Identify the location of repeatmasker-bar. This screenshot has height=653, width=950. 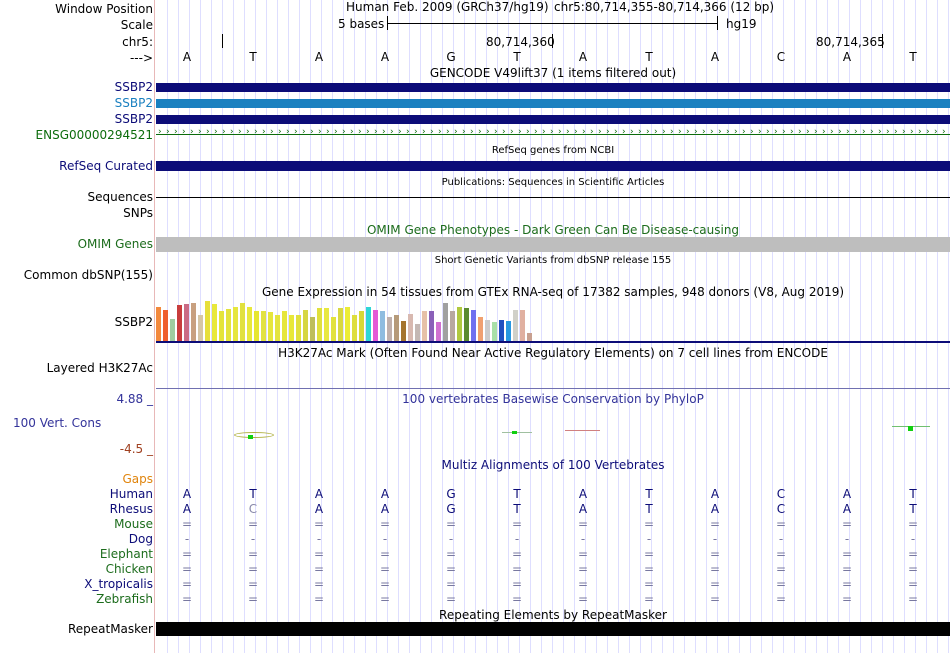
(553, 629).